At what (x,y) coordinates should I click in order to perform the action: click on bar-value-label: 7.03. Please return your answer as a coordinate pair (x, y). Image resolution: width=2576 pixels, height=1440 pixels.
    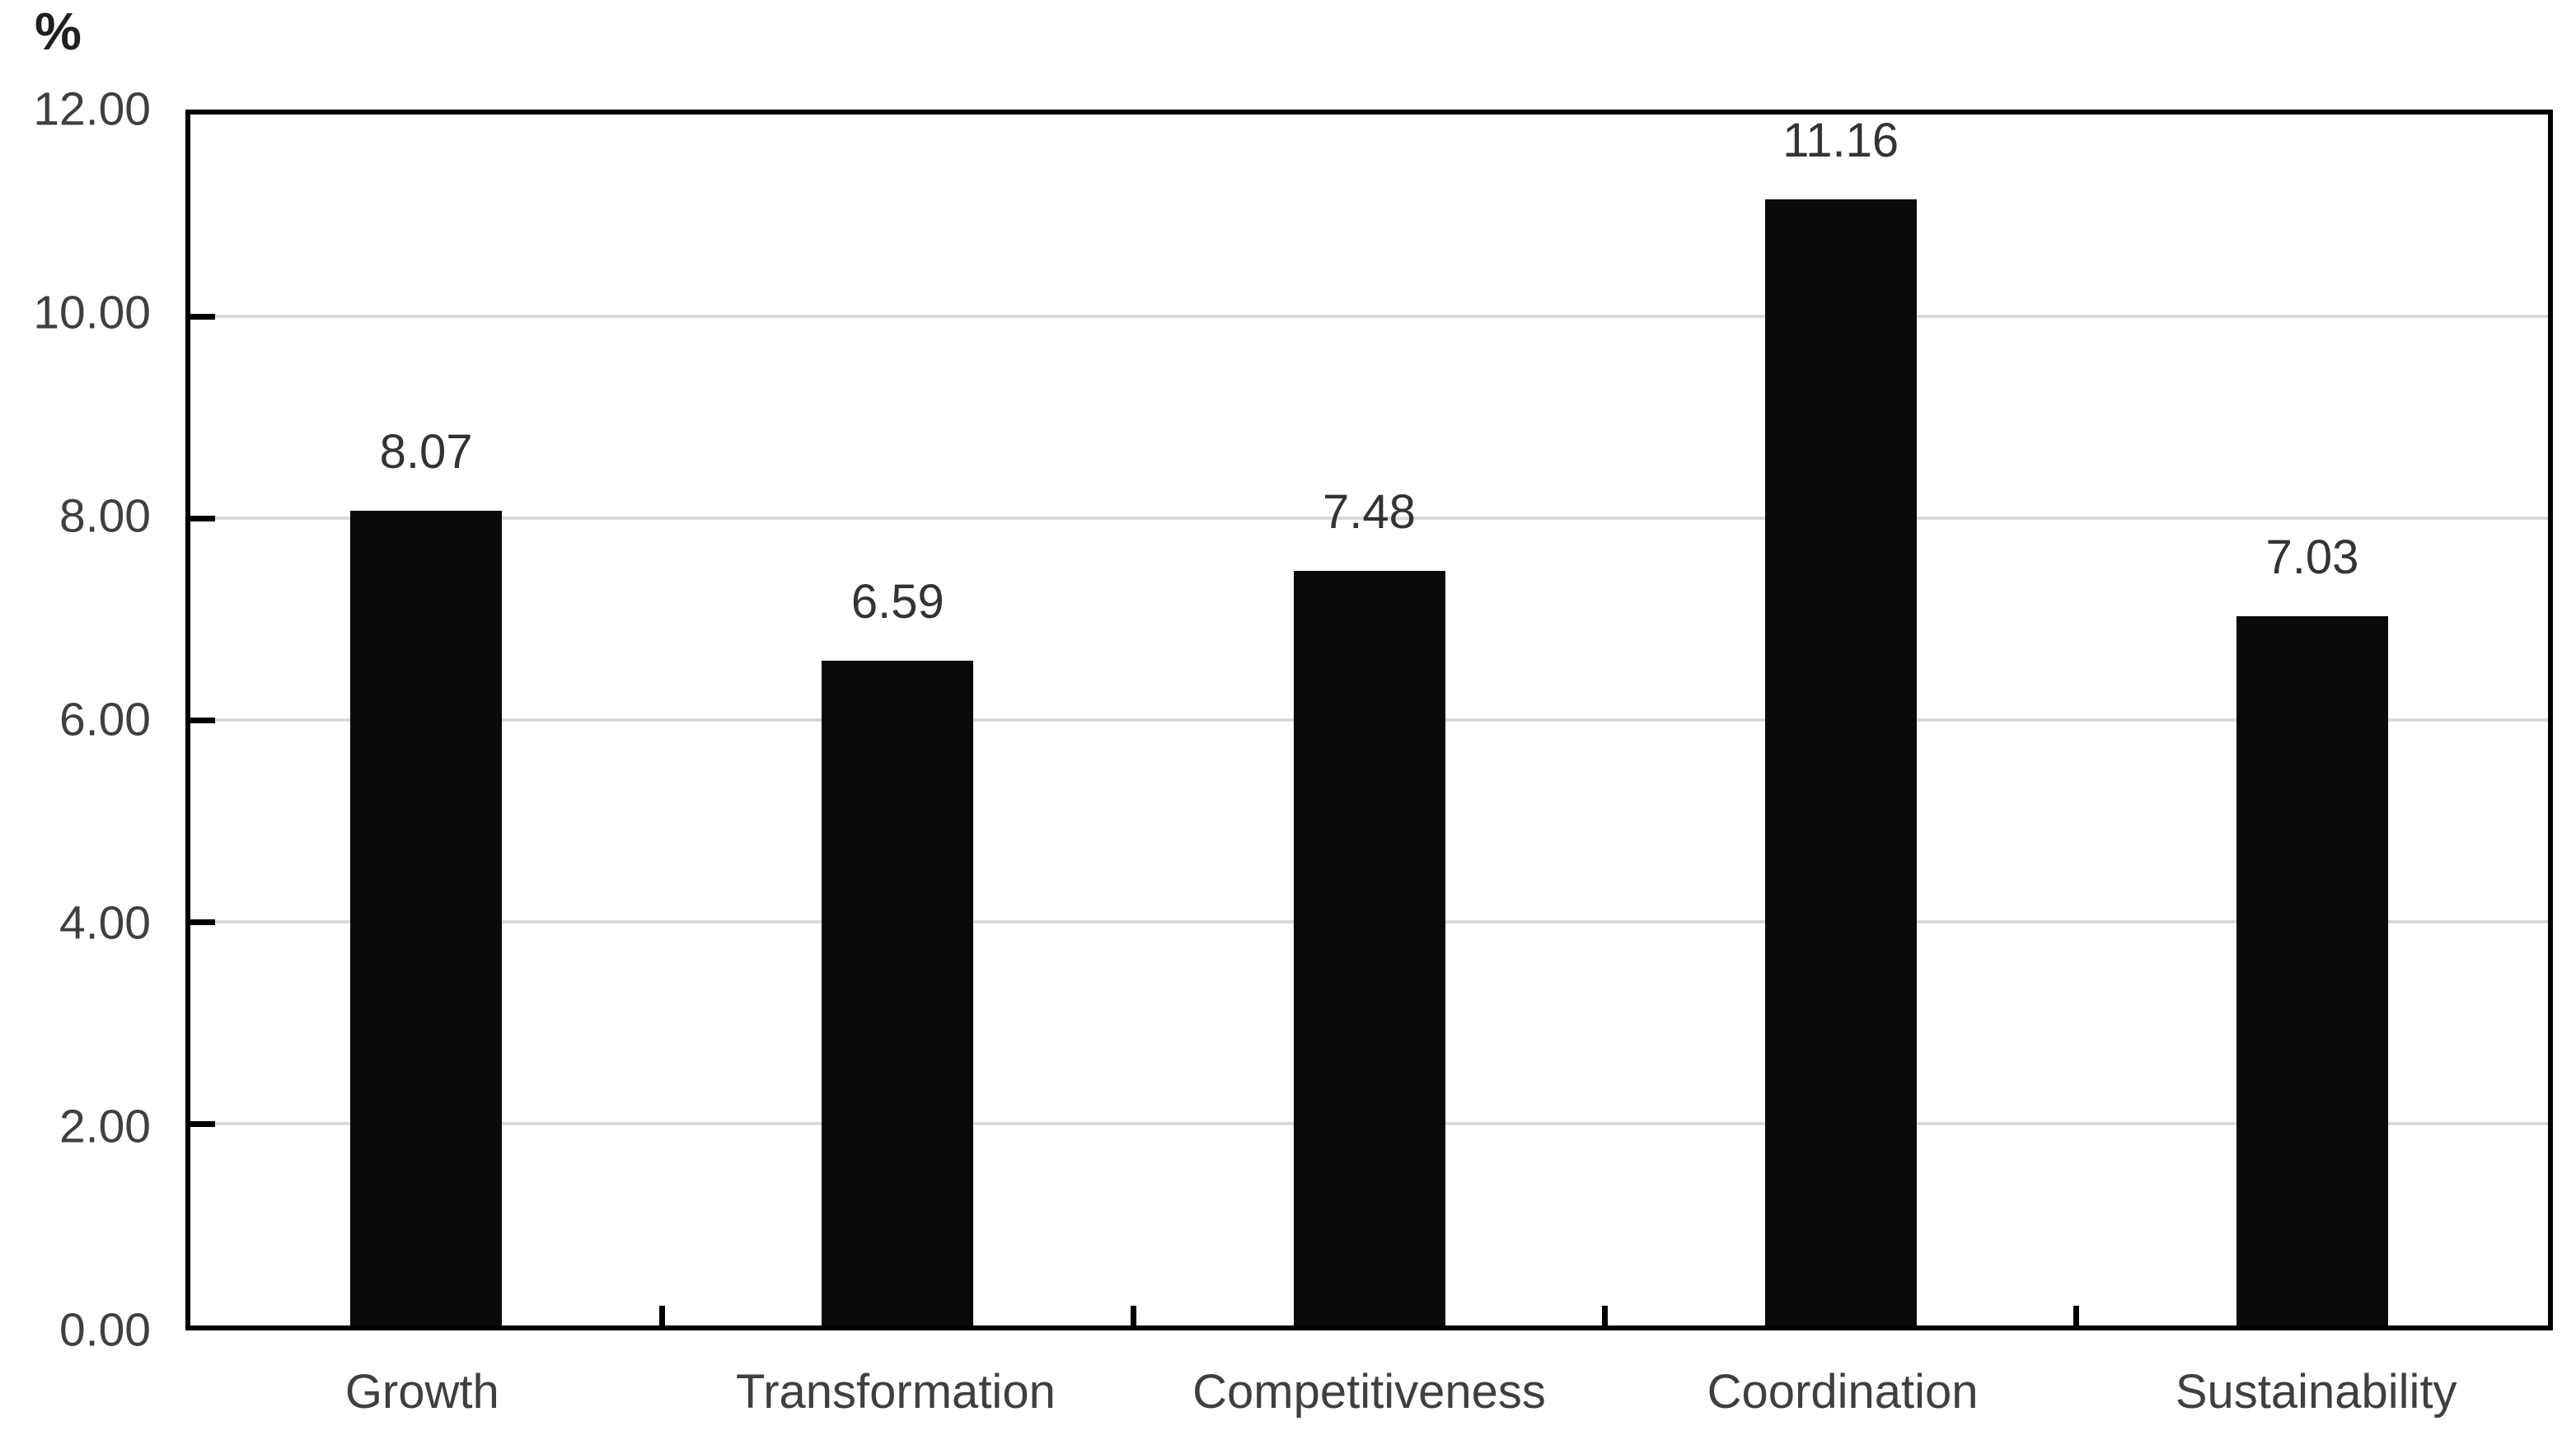
    Looking at the image, I should click on (2312, 557).